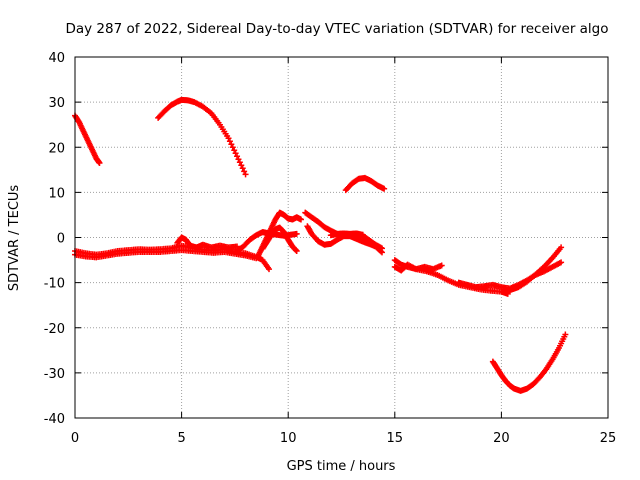 The height and width of the screenshot is (480, 640). I want to click on x-tick-label: 25, so click(608, 438).